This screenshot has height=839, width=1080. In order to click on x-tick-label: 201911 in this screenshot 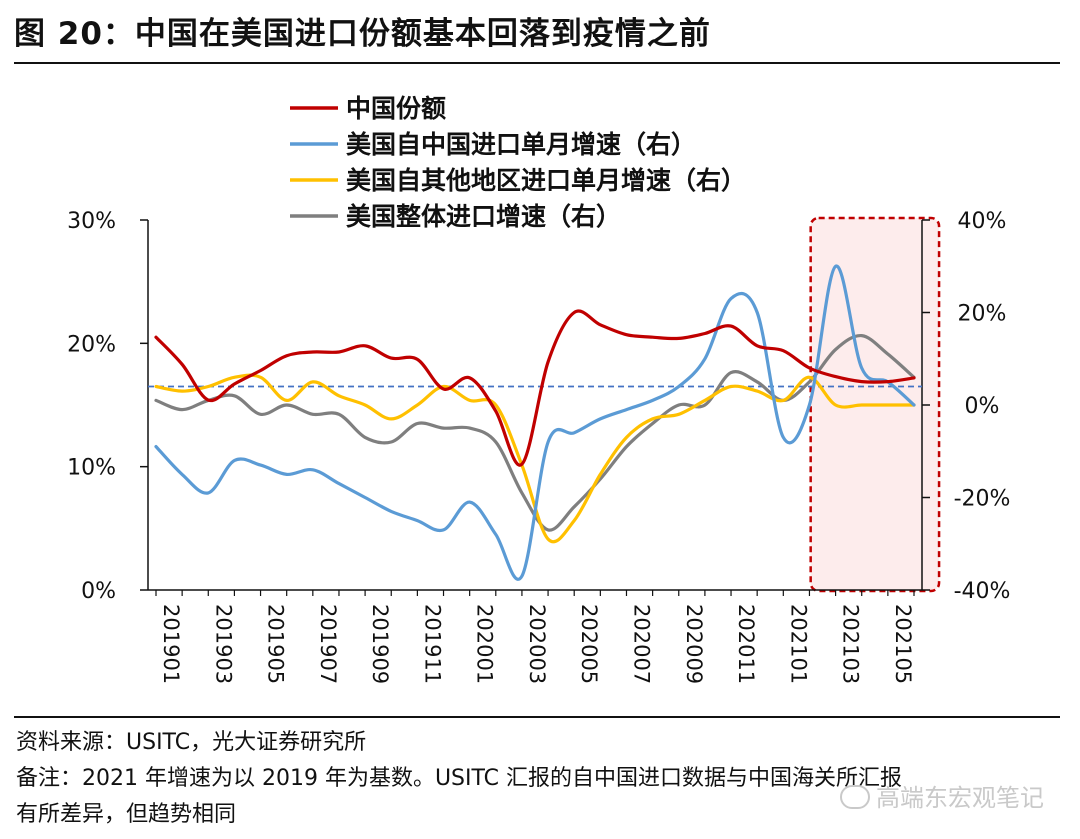, I will do `click(432, 644)`.